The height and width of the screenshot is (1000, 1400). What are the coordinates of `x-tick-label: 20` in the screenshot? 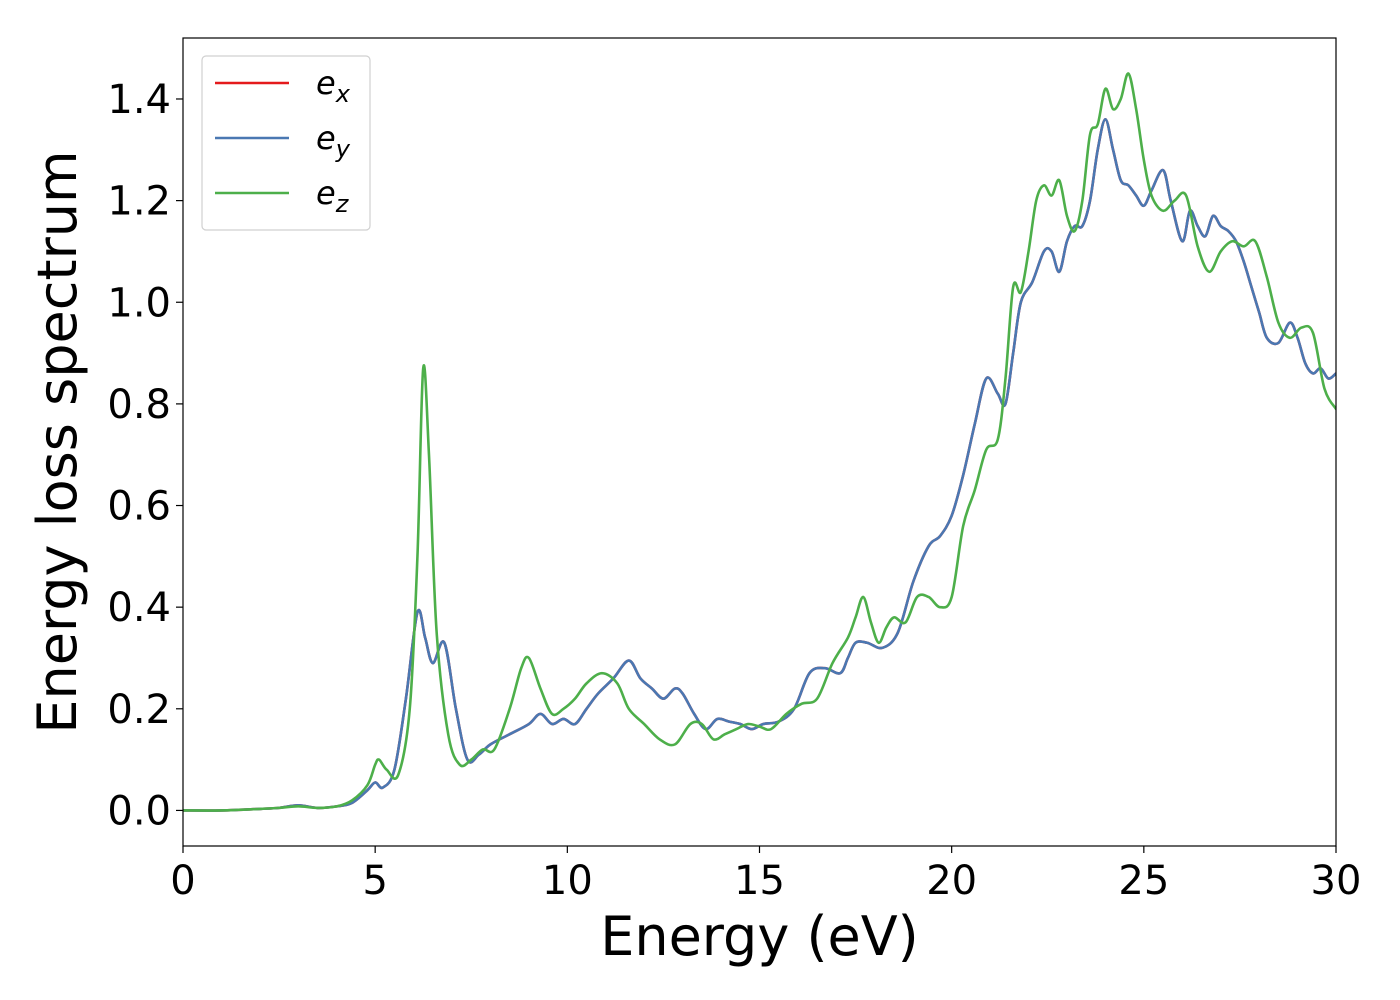 It's located at (951, 881).